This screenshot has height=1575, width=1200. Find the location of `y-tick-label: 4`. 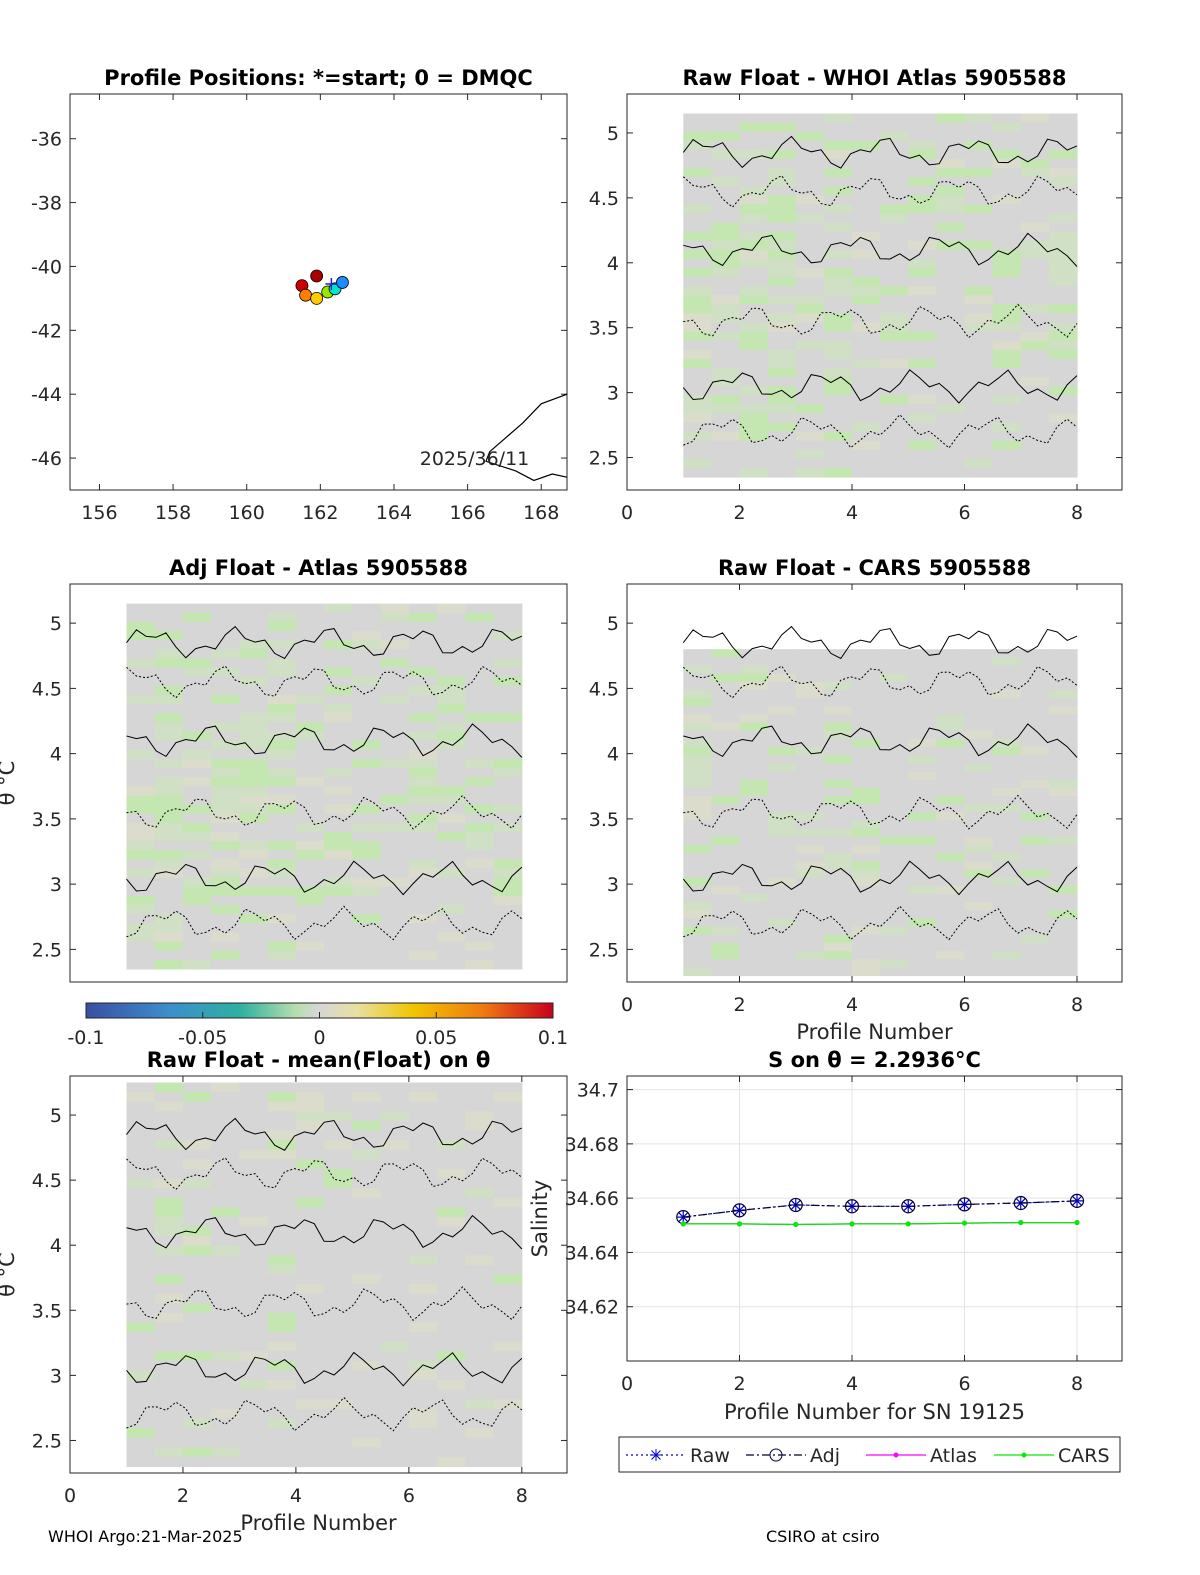

y-tick-label: 4 is located at coordinates (613, 264).